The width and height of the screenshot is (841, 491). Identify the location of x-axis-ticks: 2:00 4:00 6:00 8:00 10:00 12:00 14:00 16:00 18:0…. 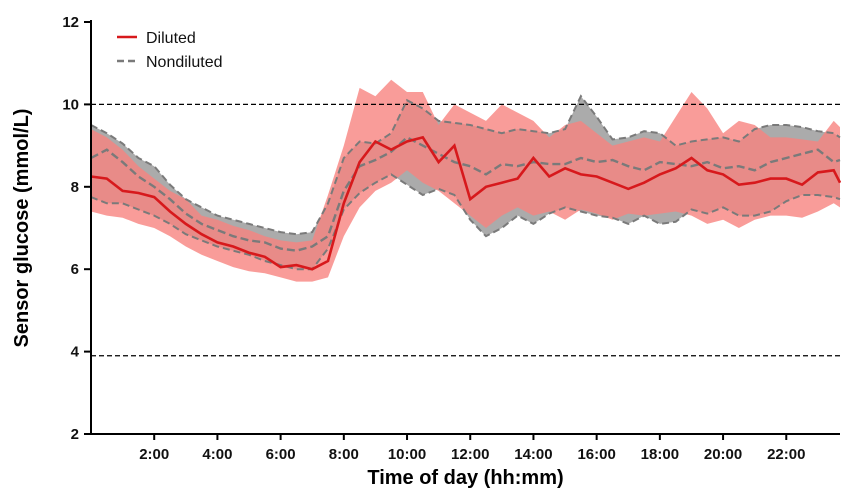
(472, 448).